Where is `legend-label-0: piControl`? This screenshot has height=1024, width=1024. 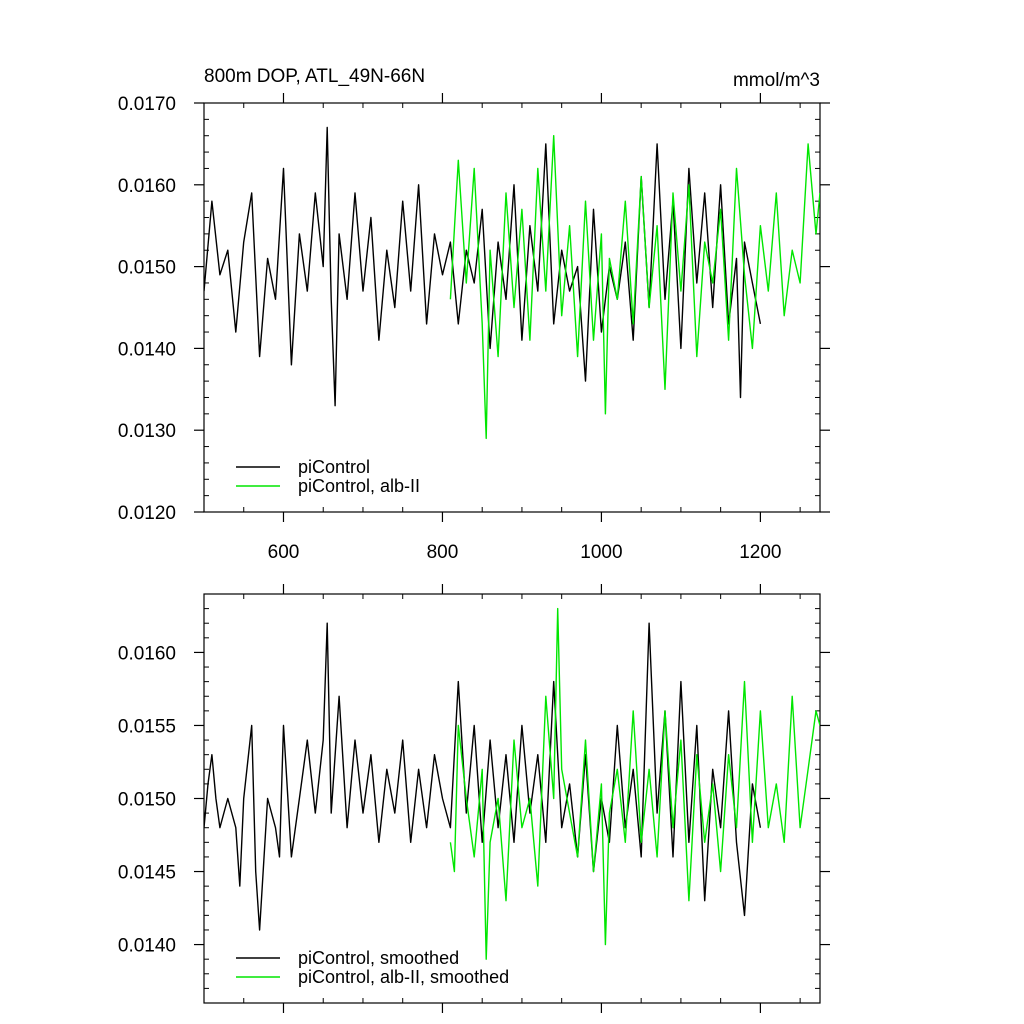
legend-label-0: piControl is located at coordinates (334, 467).